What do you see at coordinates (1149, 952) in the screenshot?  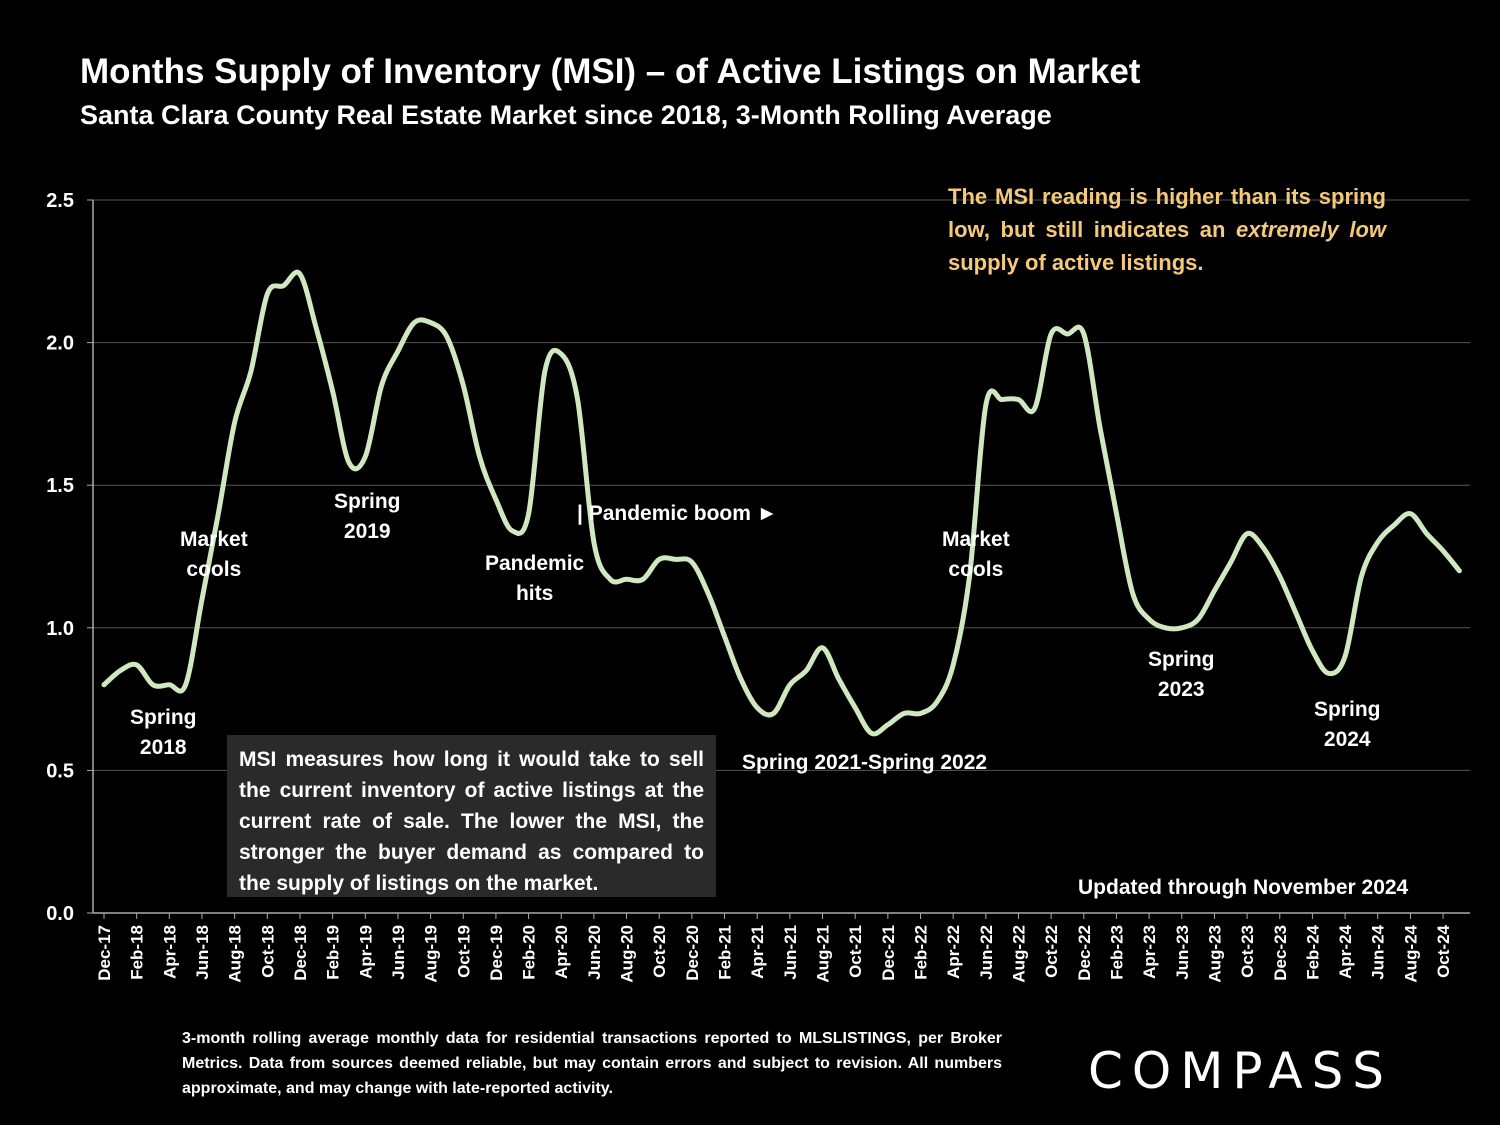 I see `x-tick-label: Apr-23` at bounding box center [1149, 952].